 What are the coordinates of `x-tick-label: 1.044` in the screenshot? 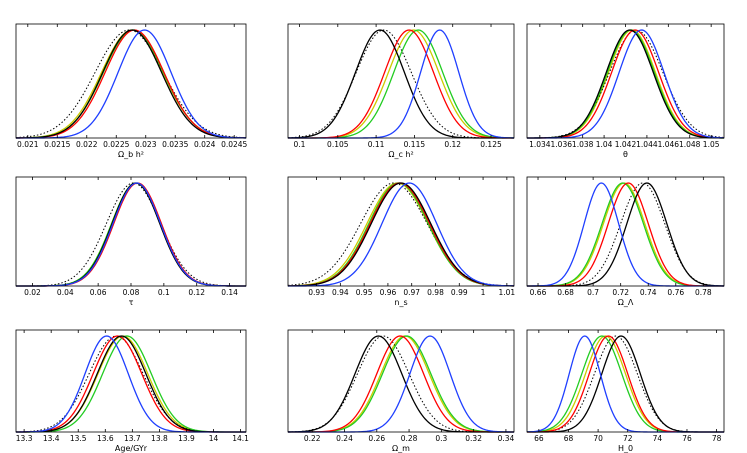 It's located at (647, 144).